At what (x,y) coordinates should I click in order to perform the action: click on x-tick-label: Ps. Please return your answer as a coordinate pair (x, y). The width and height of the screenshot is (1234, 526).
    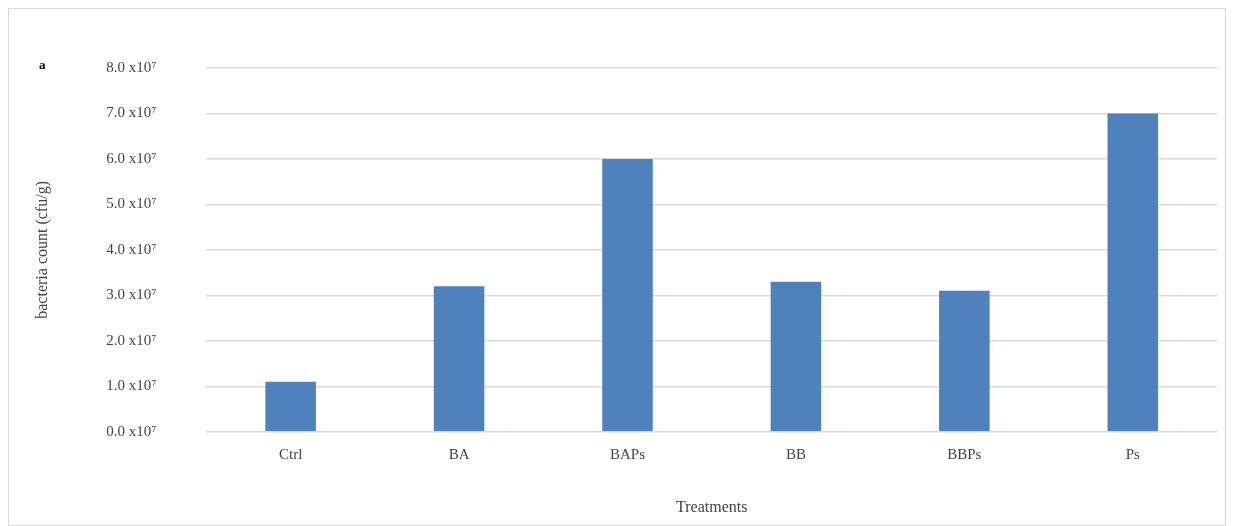
    Looking at the image, I should click on (1133, 453).